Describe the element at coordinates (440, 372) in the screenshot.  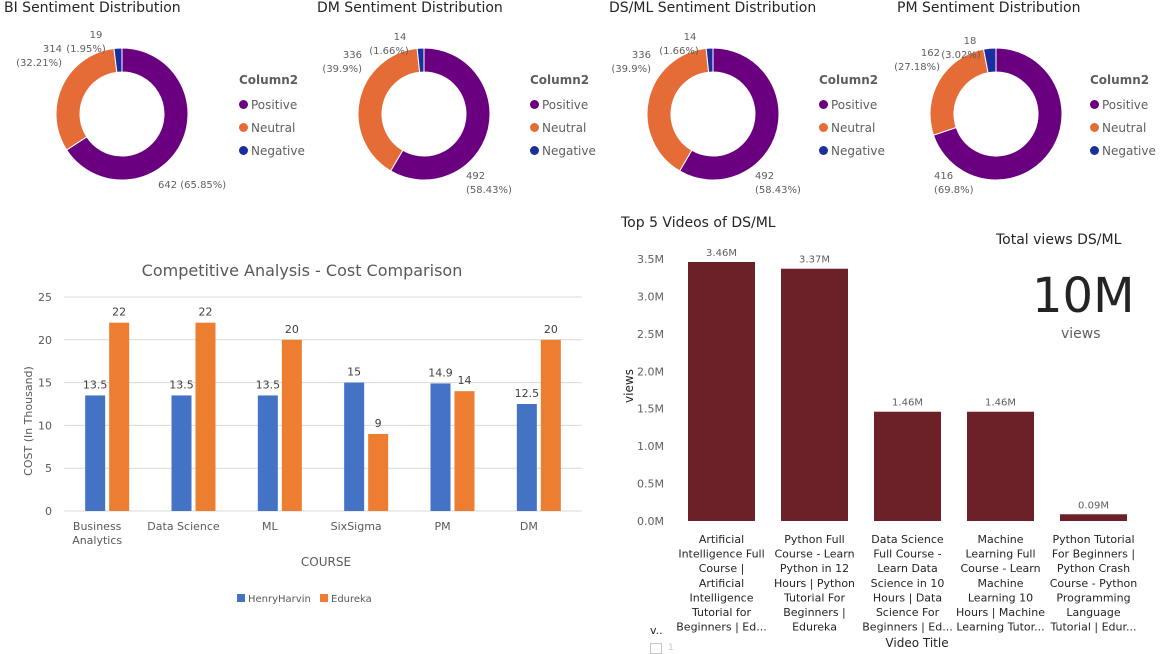
I see `cost-data-label: 14.9` at that location.